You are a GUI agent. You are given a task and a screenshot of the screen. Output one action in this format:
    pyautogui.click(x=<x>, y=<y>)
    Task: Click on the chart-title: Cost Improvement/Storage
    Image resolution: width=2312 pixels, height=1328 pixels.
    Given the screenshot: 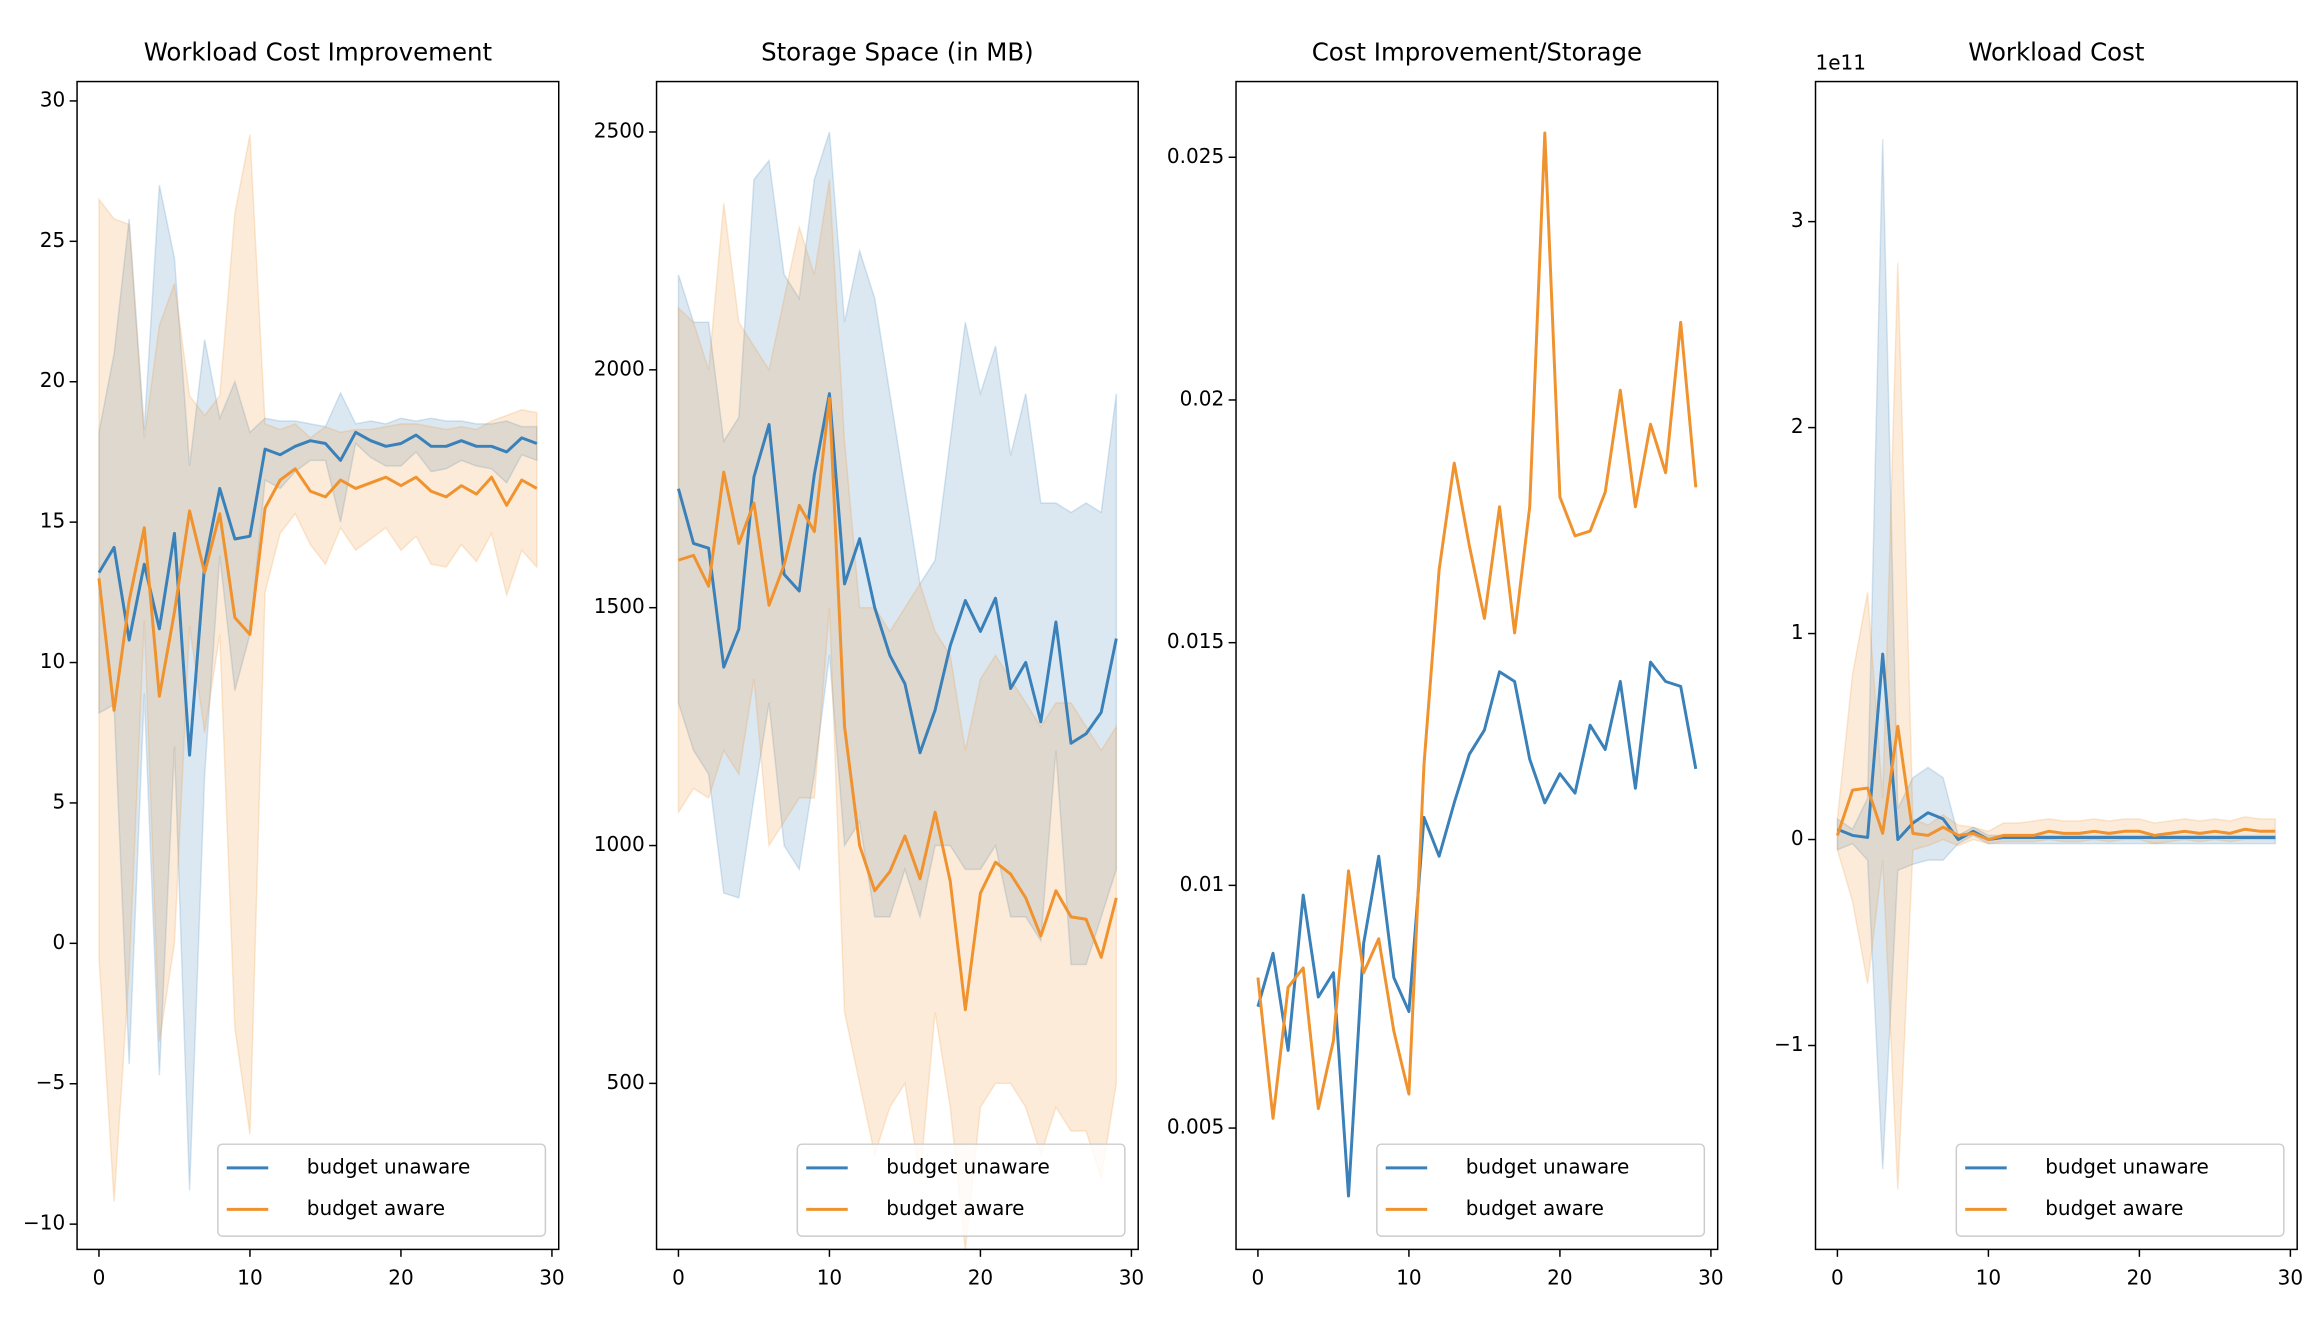 What is the action you would take?
    pyautogui.click(x=1477, y=51)
    